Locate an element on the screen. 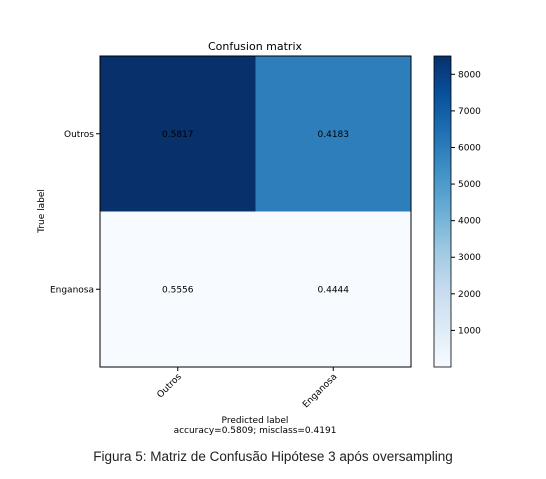  cell-value-label: 0.4183 is located at coordinates (334, 135).